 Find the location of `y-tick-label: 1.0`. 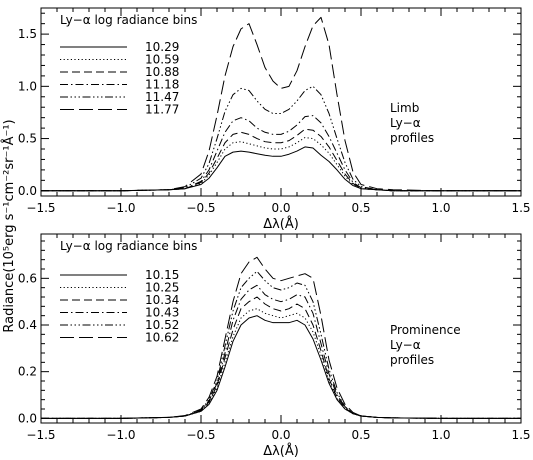

y-tick-label: 1.0 is located at coordinates (27, 86).